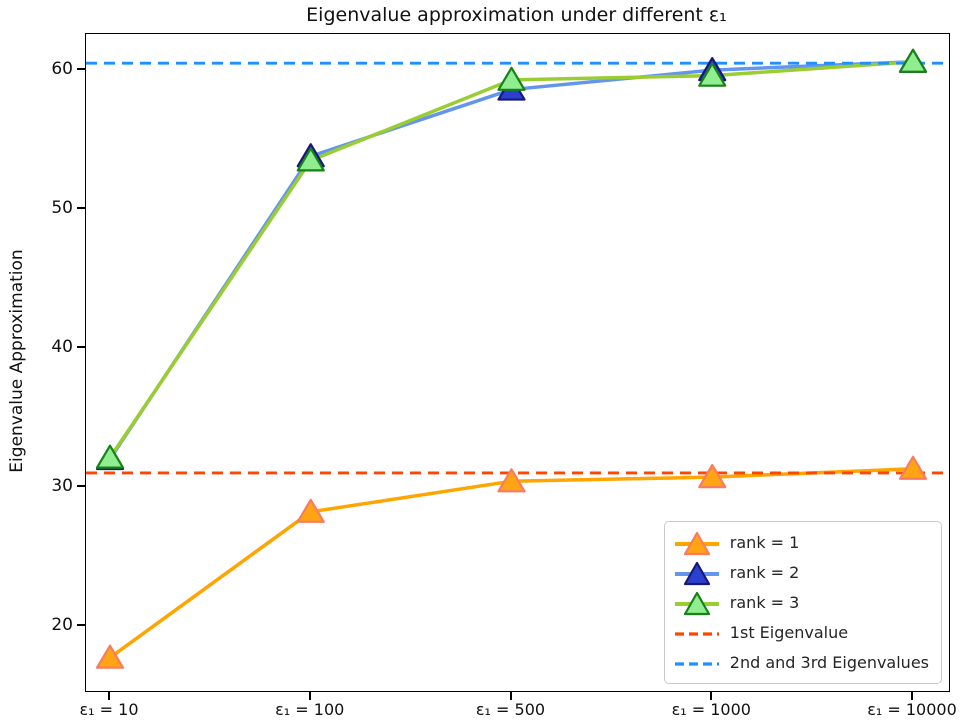 The height and width of the screenshot is (723, 964). I want to click on legend-label: rank = 3, so click(764, 602).